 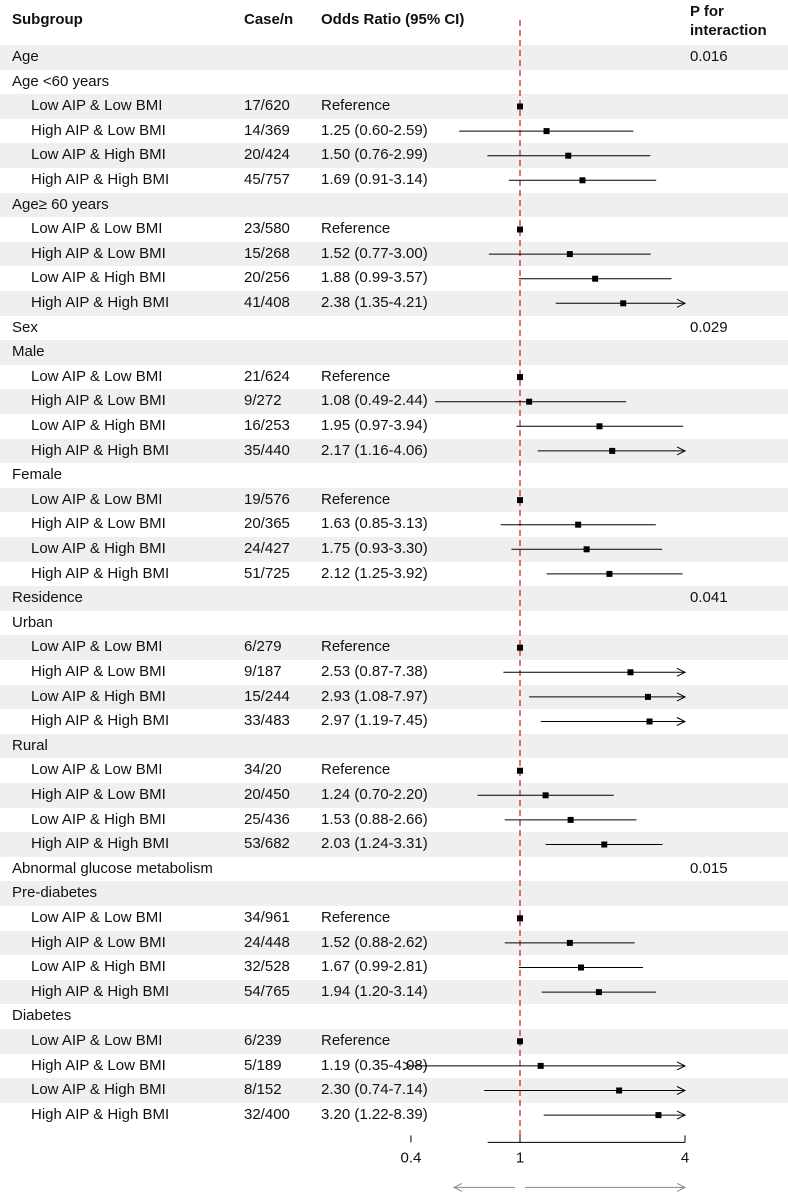 I want to click on table-row: Low AIP & Low BMI 34/961 Reference, so click(x=394, y=918).